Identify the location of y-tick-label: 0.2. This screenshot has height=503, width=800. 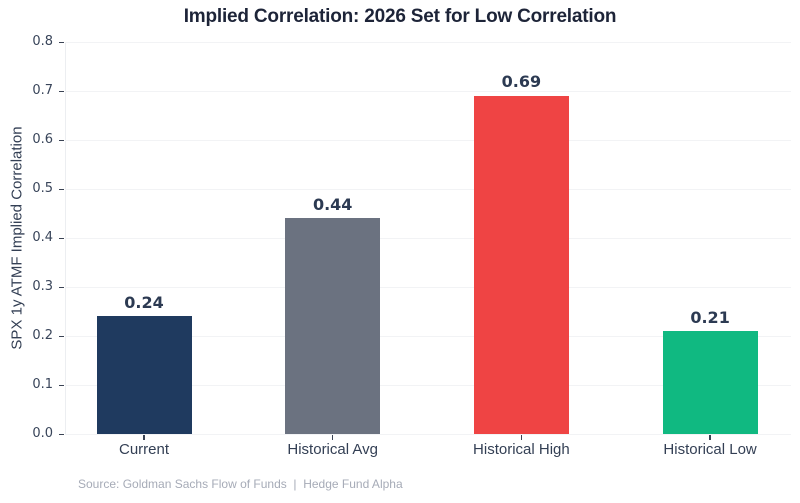
(42, 335).